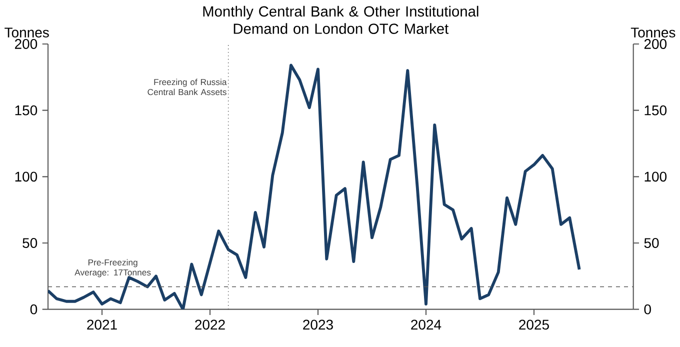 The image size is (680, 347). What do you see at coordinates (26, 33) in the screenshot?
I see `y-axis-title: Tonnes` at bounding box center [26, 33].